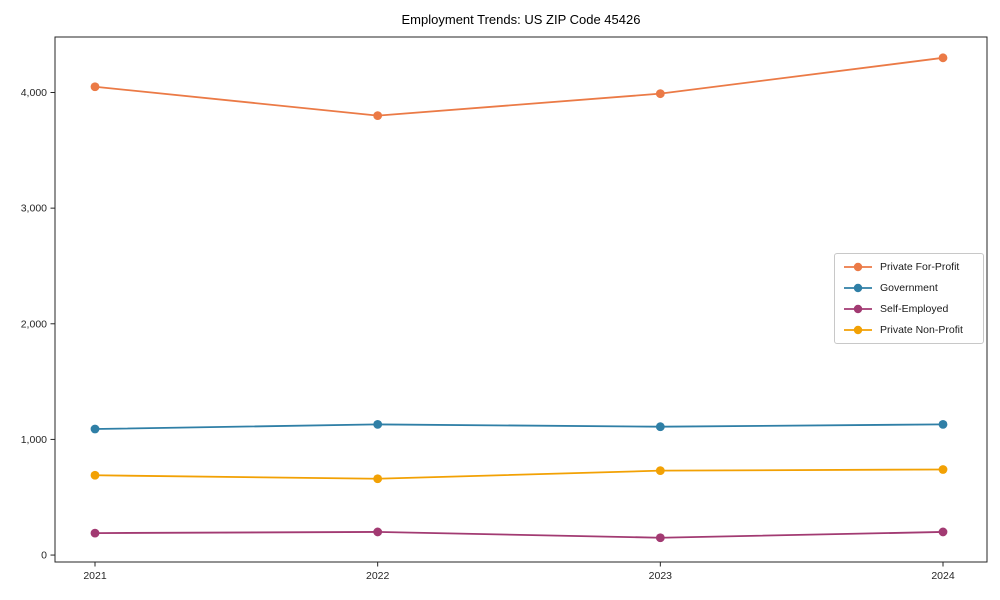 The height and width of the screenshot is (600, 1000). I want to click on legend-item-self-employed: Self-Employed, so click(909, 309).